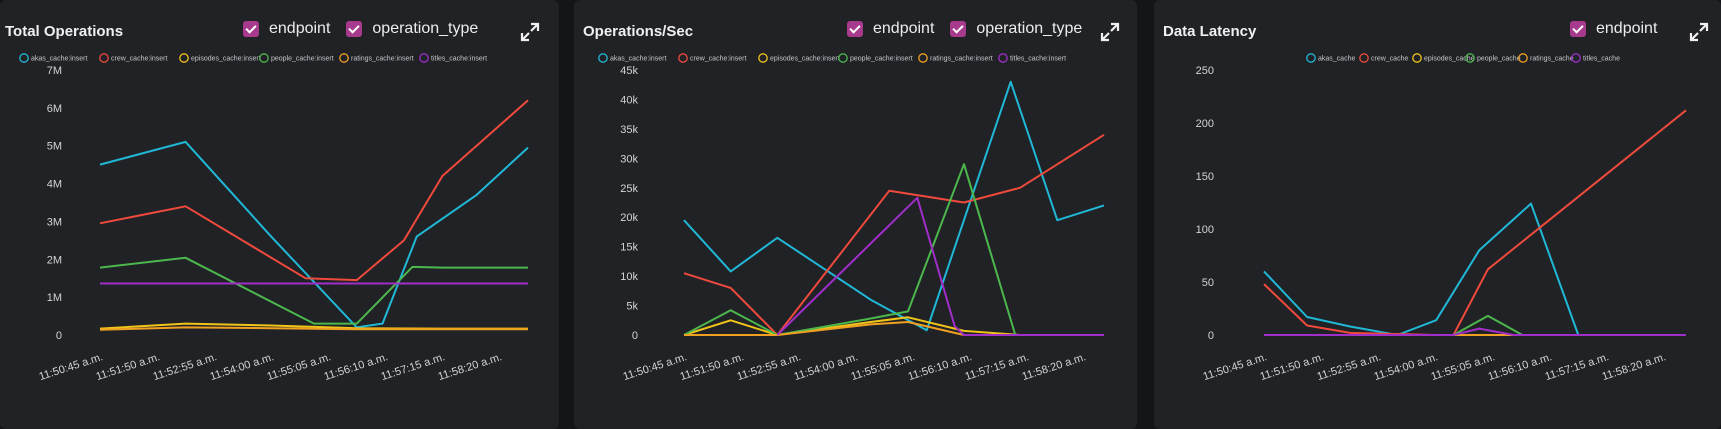 The image size is (1721, 429). Describe the element at coordinates (629, 130) in the screenshot. I see `y-tick-label: 35k` at that location.